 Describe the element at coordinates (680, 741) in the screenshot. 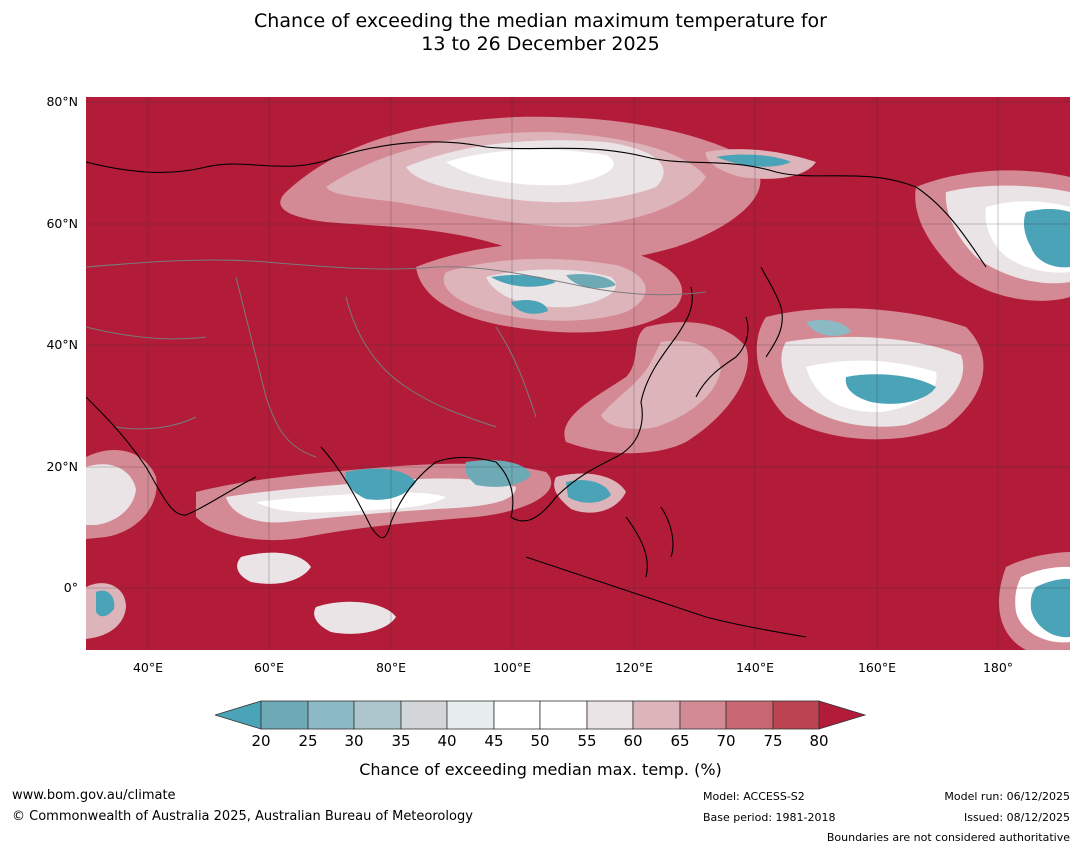

I see `colorbar-tick-65: 65` at that location.